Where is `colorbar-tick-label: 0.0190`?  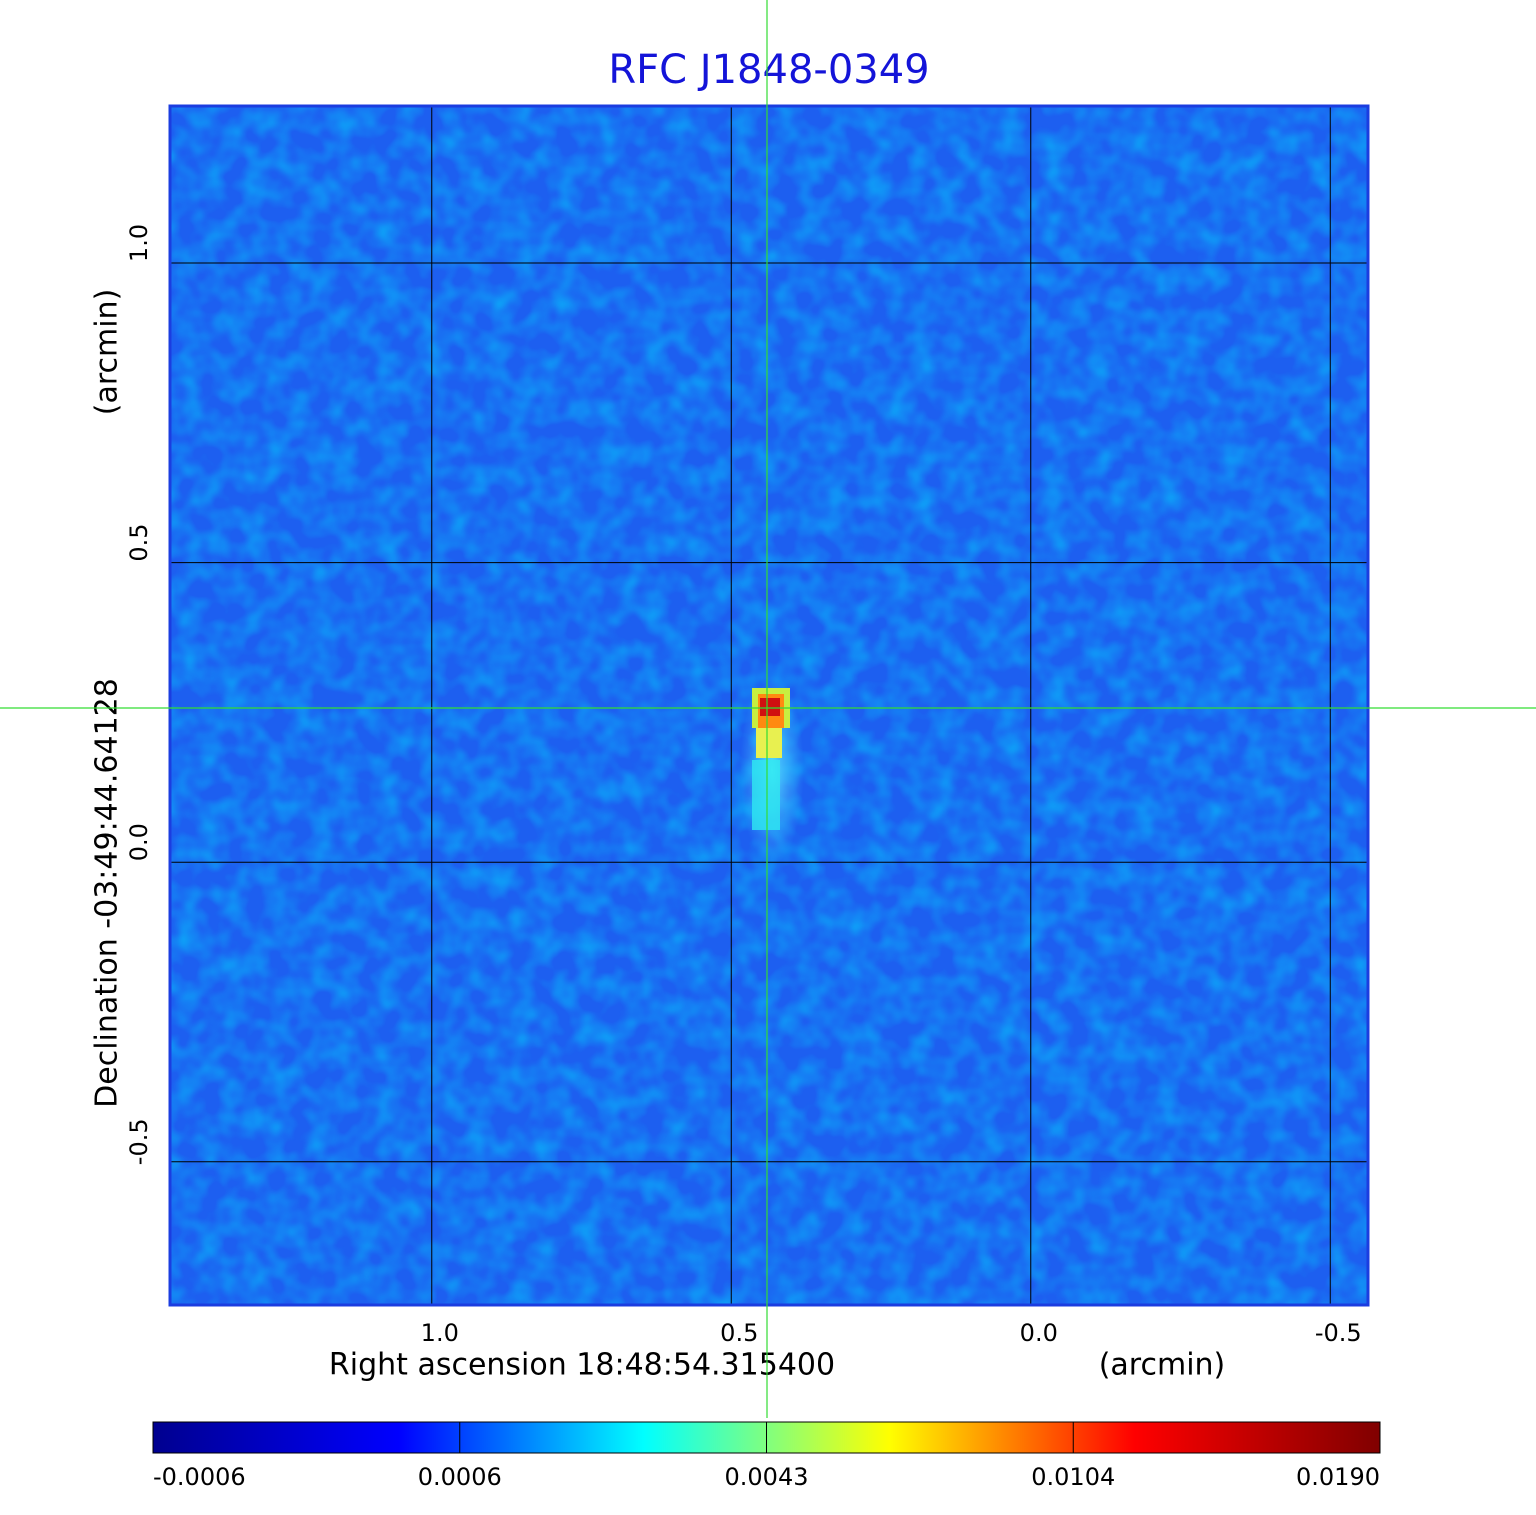
colorbar-tick-label: 0.0190 is located at coordinates (1338, 1477).